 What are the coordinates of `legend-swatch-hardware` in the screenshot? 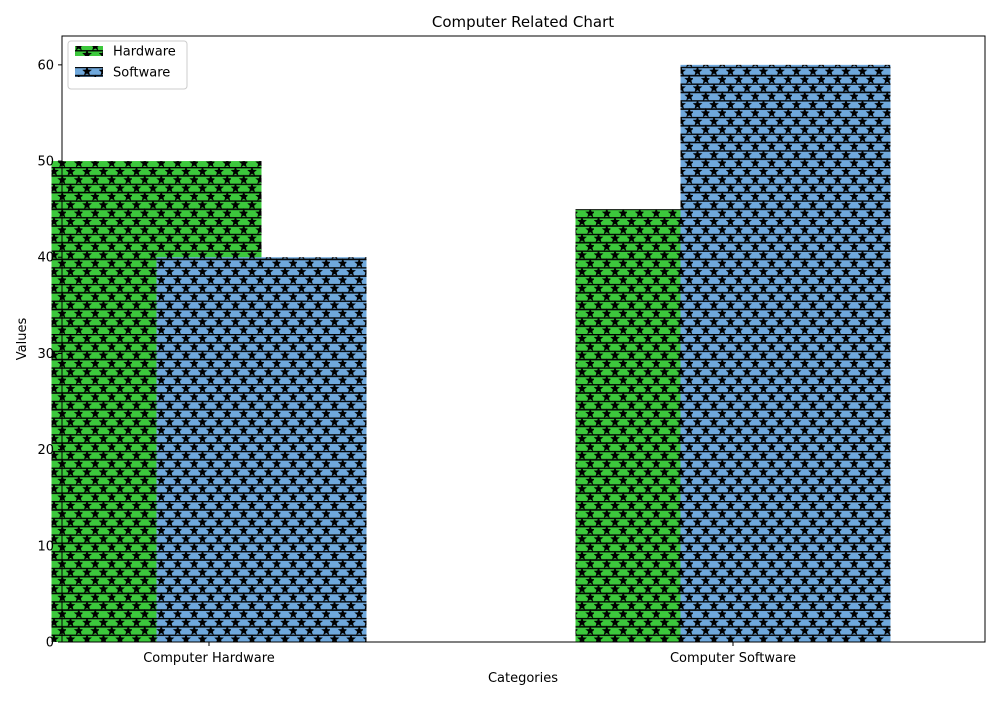 It's located at (89, 51).